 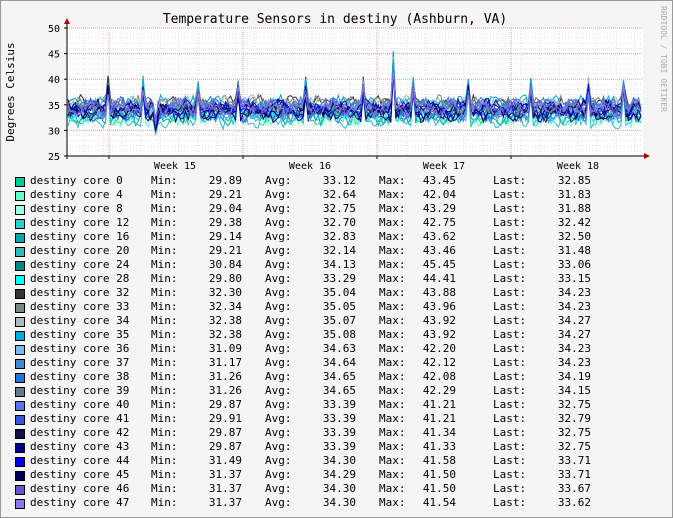 What do you see at coordinates (54, 80) in the screenshot?
I see `y-tick-label: 40` at bounding box center [54, 80].